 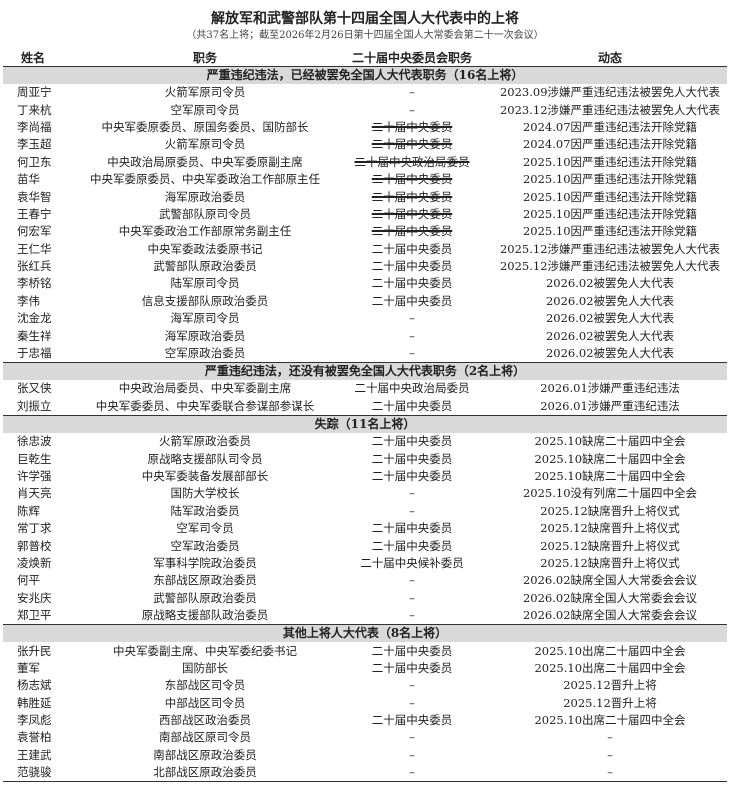 I want to click on table-row: 范骁骏 北部战区原政治委员 – –, so click(x=365, y=773).